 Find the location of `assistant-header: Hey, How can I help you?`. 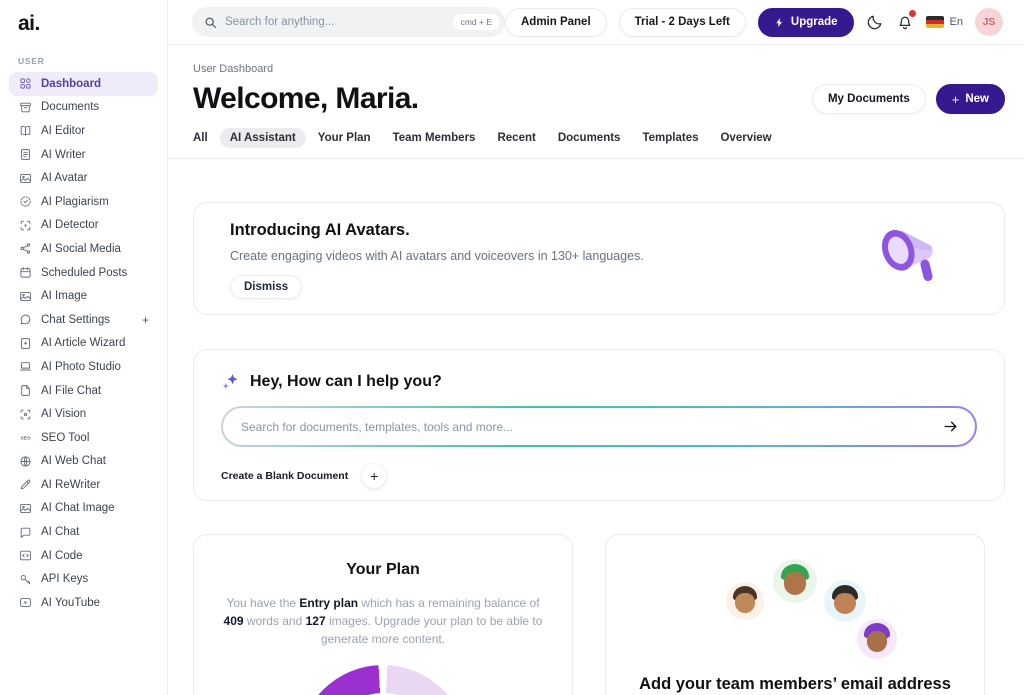

assistant-header: Hey, How can I help you? is located at coordinates (599, 381).